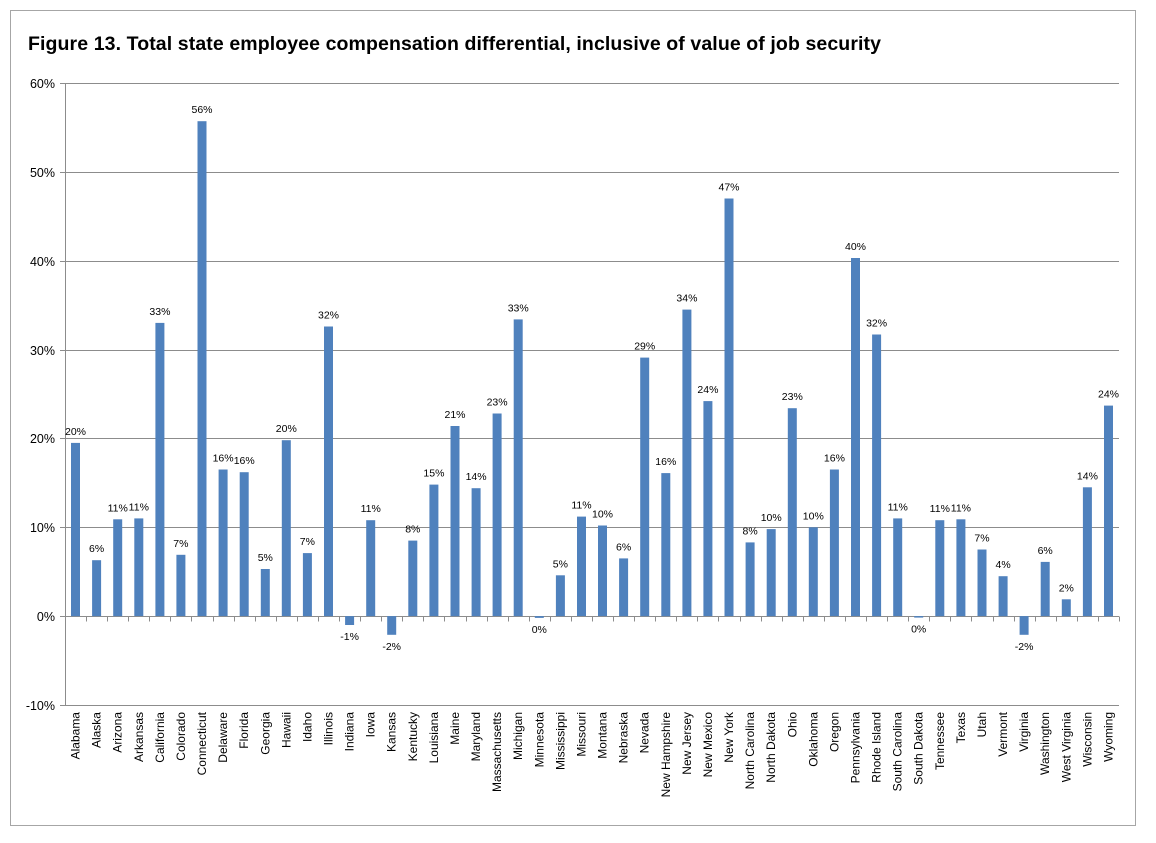 The height and width of the screenshot is (843, 1156). What do you see at coordinates (497, 403) in the screenshot?
I see `data-label: 23%` at bounding box center [497, 403].